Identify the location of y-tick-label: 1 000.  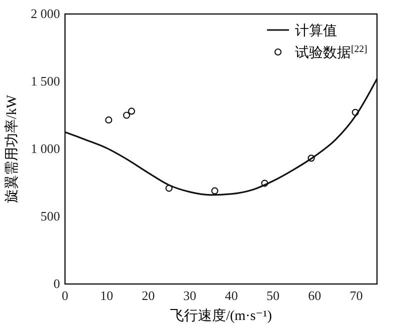
(45, 148).